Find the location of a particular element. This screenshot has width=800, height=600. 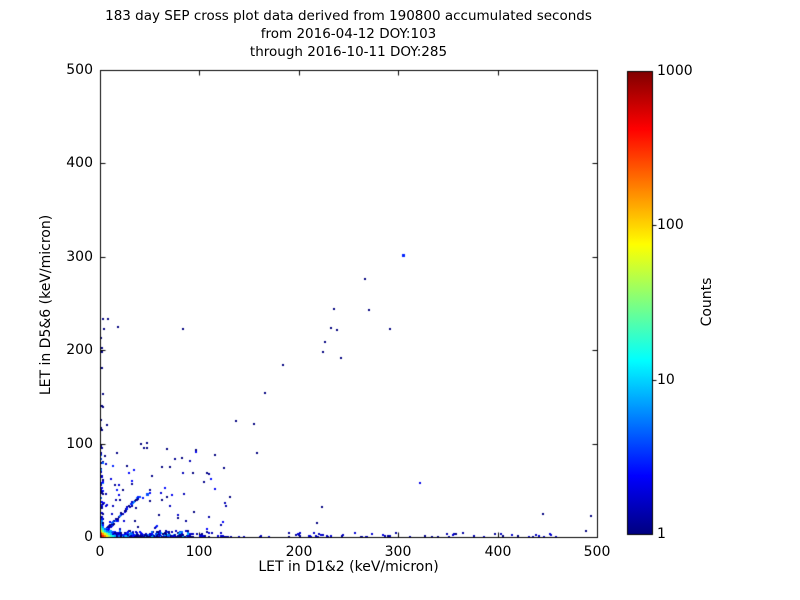

colorbar-tick-label-1: 1 is located at coordinates (661, 534).